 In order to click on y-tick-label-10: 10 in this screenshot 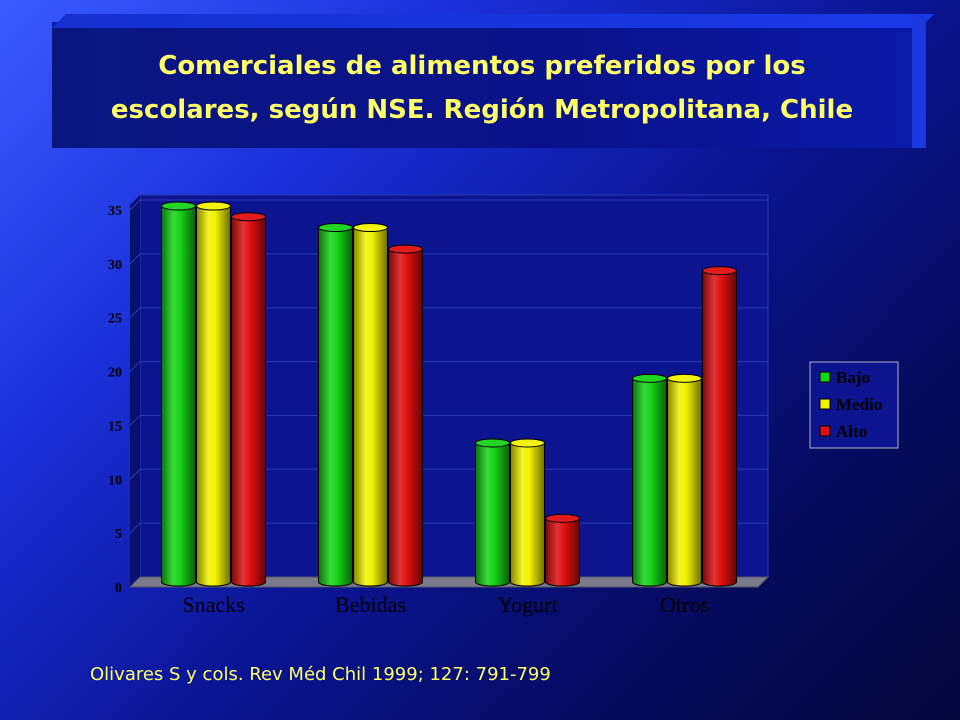, I will do `click(115, 480)`.